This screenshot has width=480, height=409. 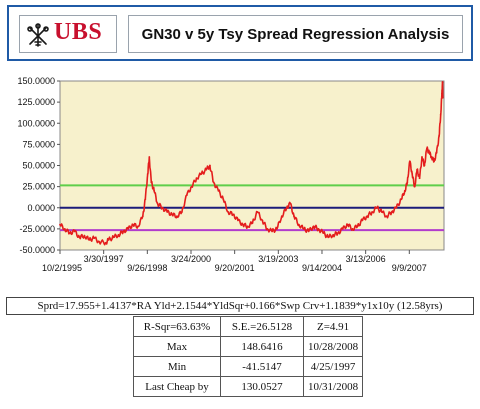 I want to click on y-tick-label: 50.0000, so click(x=38, y=166).